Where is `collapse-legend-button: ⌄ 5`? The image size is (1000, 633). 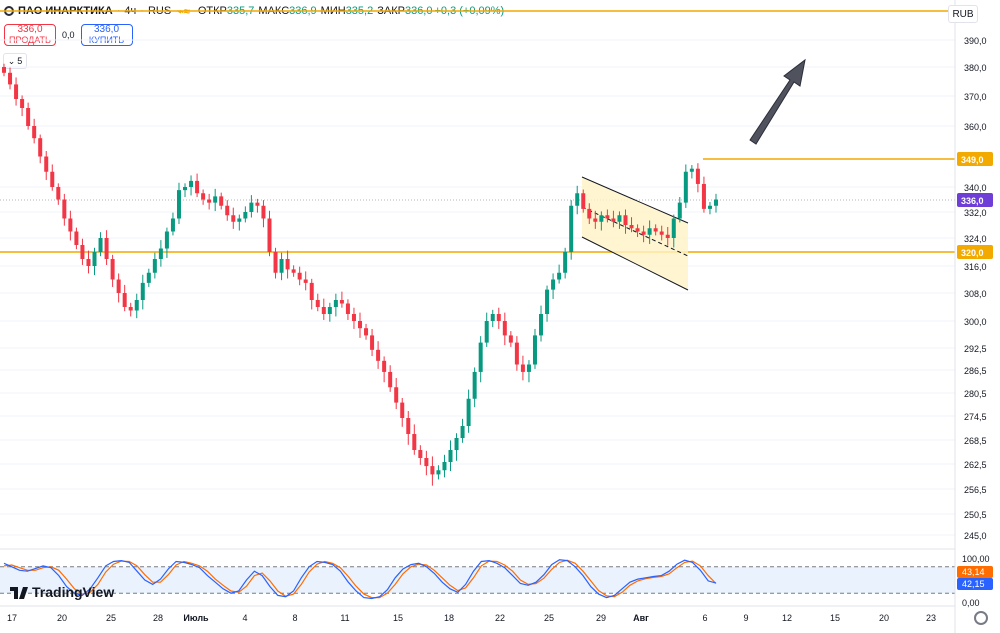
collapse-legend-button: ⌄ 5 is located at coordinates (15, 61).